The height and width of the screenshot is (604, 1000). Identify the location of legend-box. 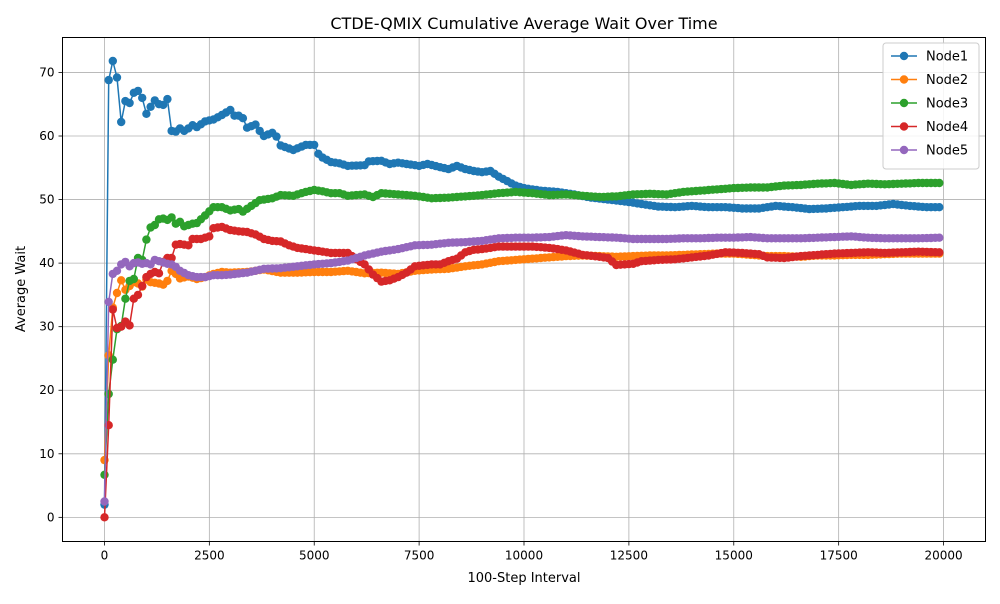
(931, 106).